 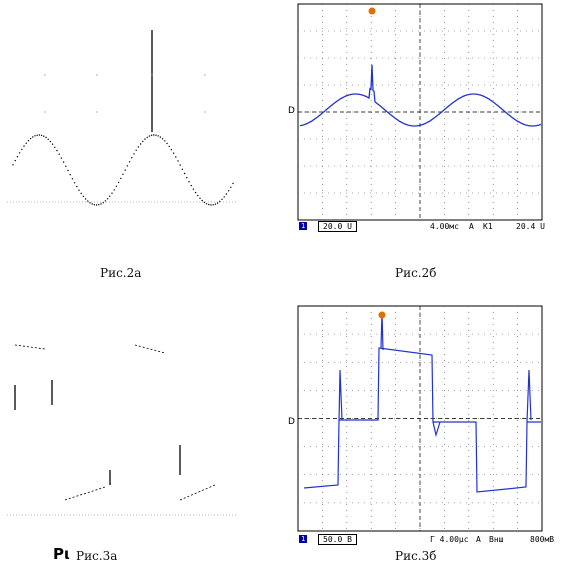 What do you see at coordinates (420, 95) in the screenshot?
I see `figure-2b-trace` at bounding box center [420, 95].